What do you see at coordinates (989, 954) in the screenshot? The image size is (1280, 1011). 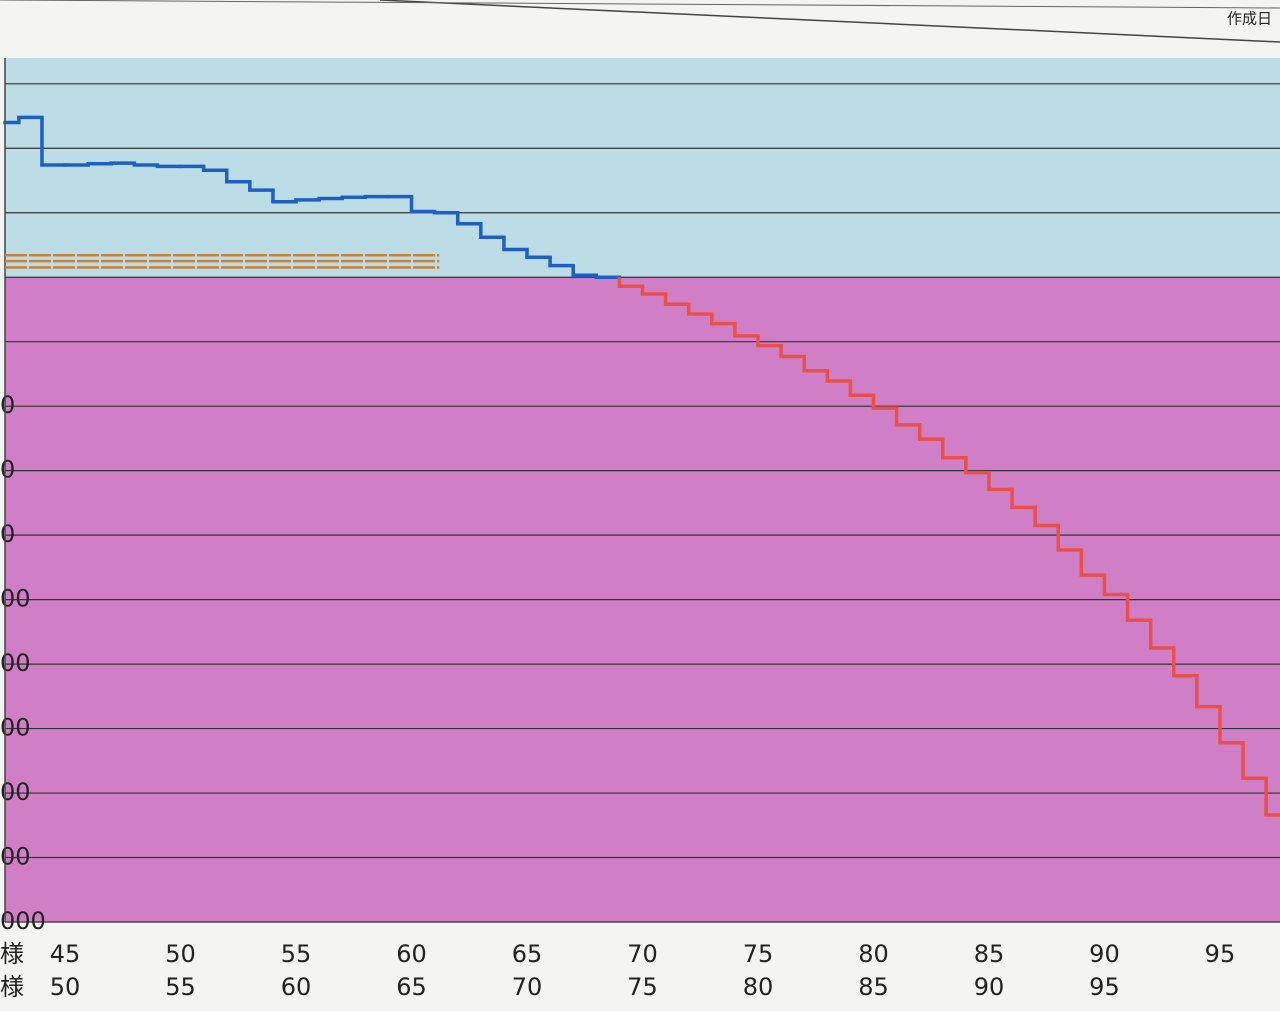 I see `x-tick-label: 85` at bounding box center [989, 954].